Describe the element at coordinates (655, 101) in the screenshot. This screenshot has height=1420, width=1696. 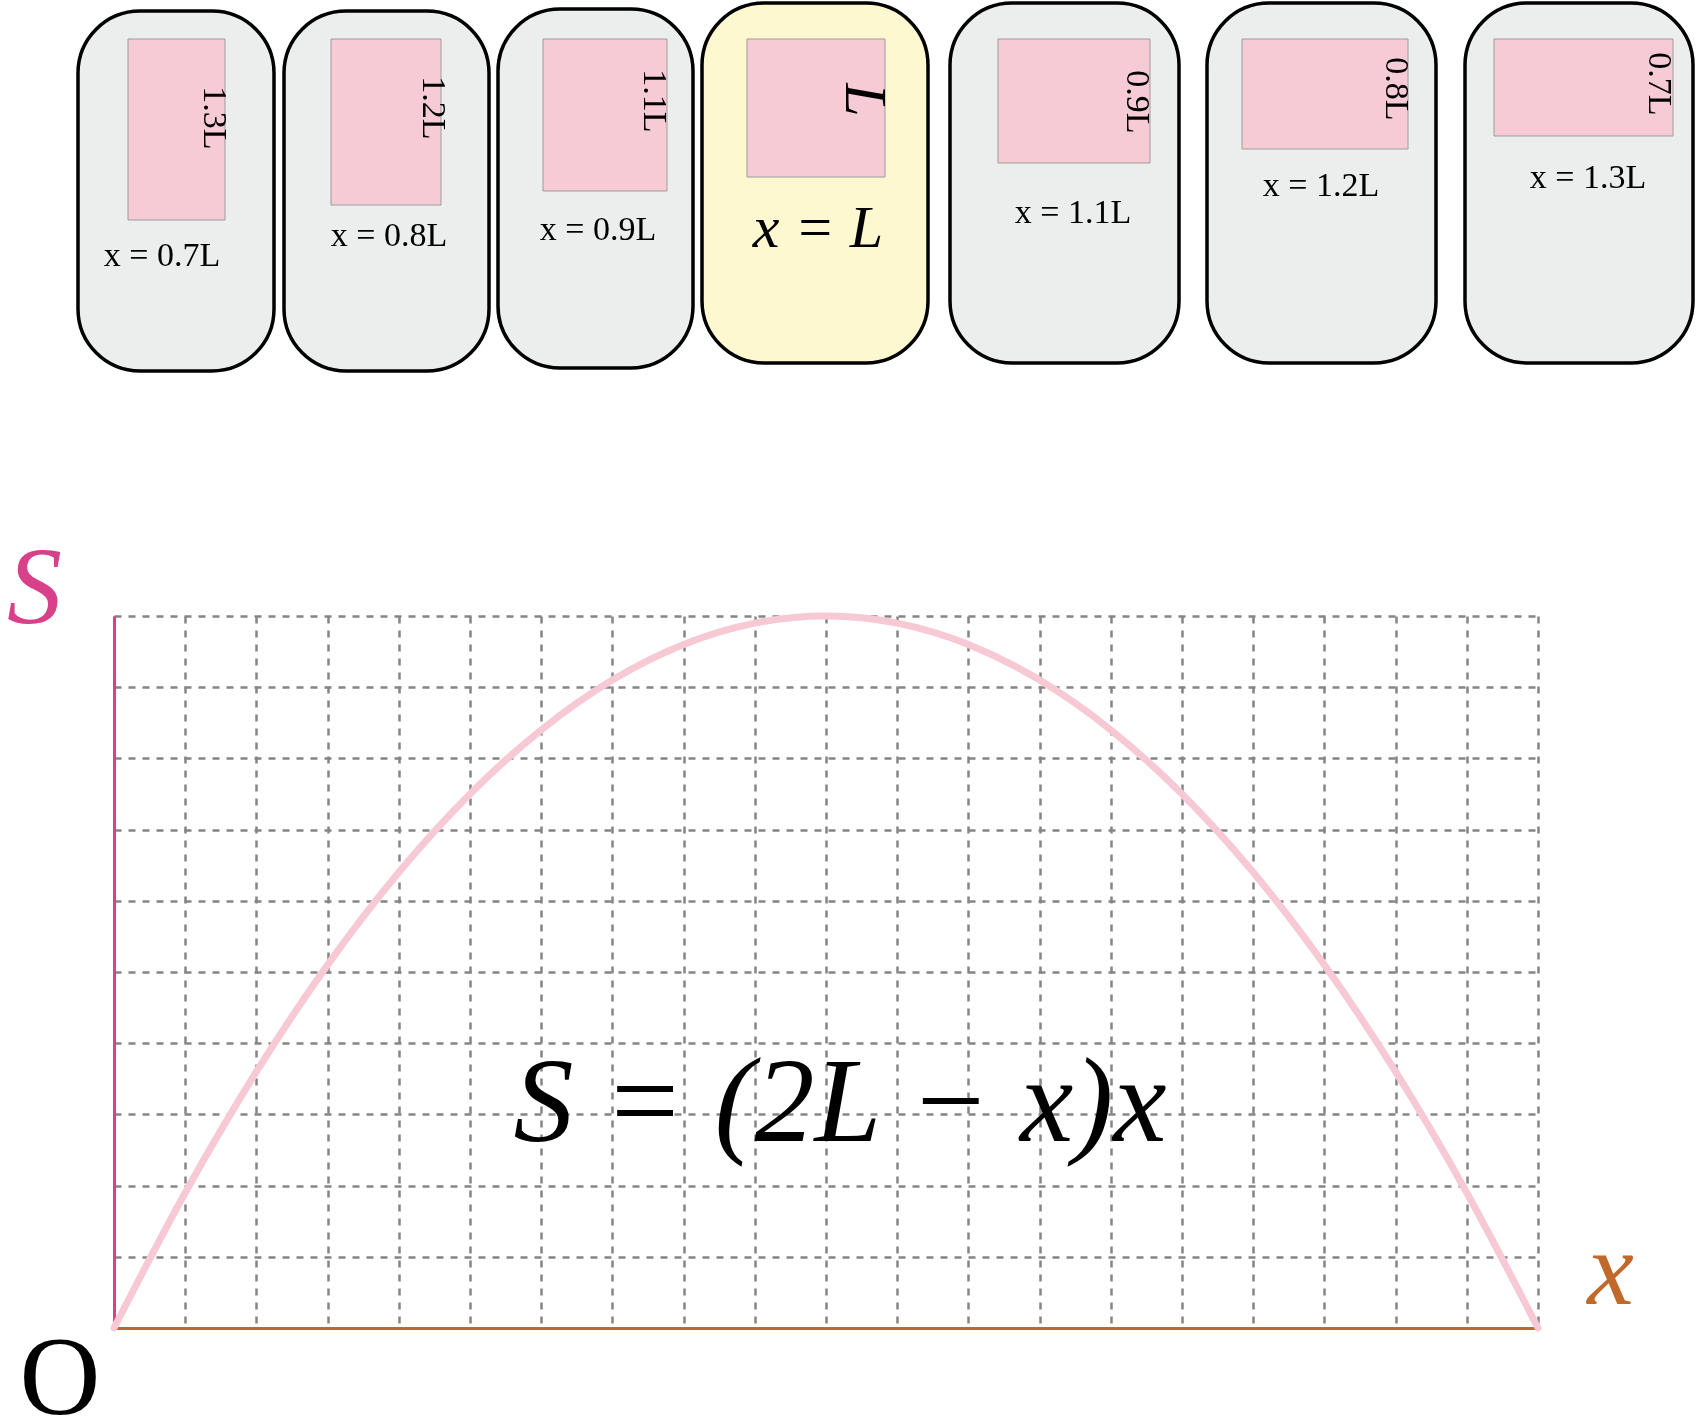
I see `text: 1.1L` at that location.